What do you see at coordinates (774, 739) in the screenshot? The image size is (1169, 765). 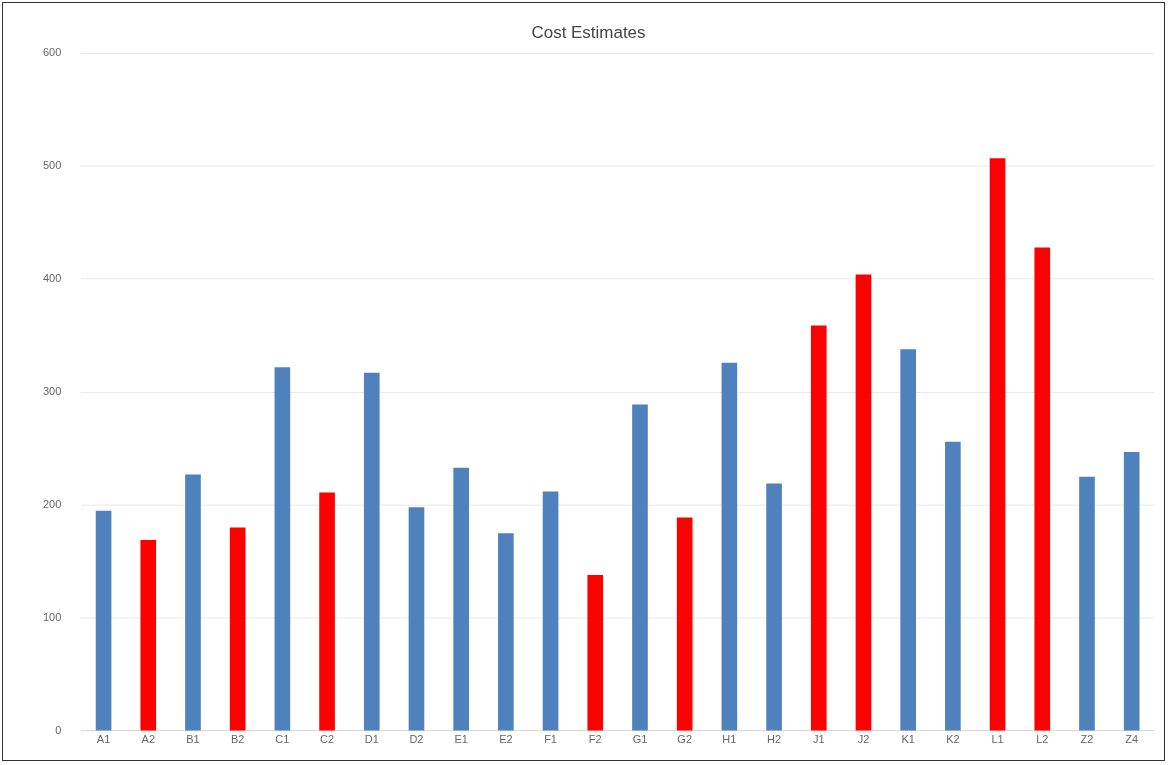 I see `x-tick-label: H2` at bounding box center [774, 739].